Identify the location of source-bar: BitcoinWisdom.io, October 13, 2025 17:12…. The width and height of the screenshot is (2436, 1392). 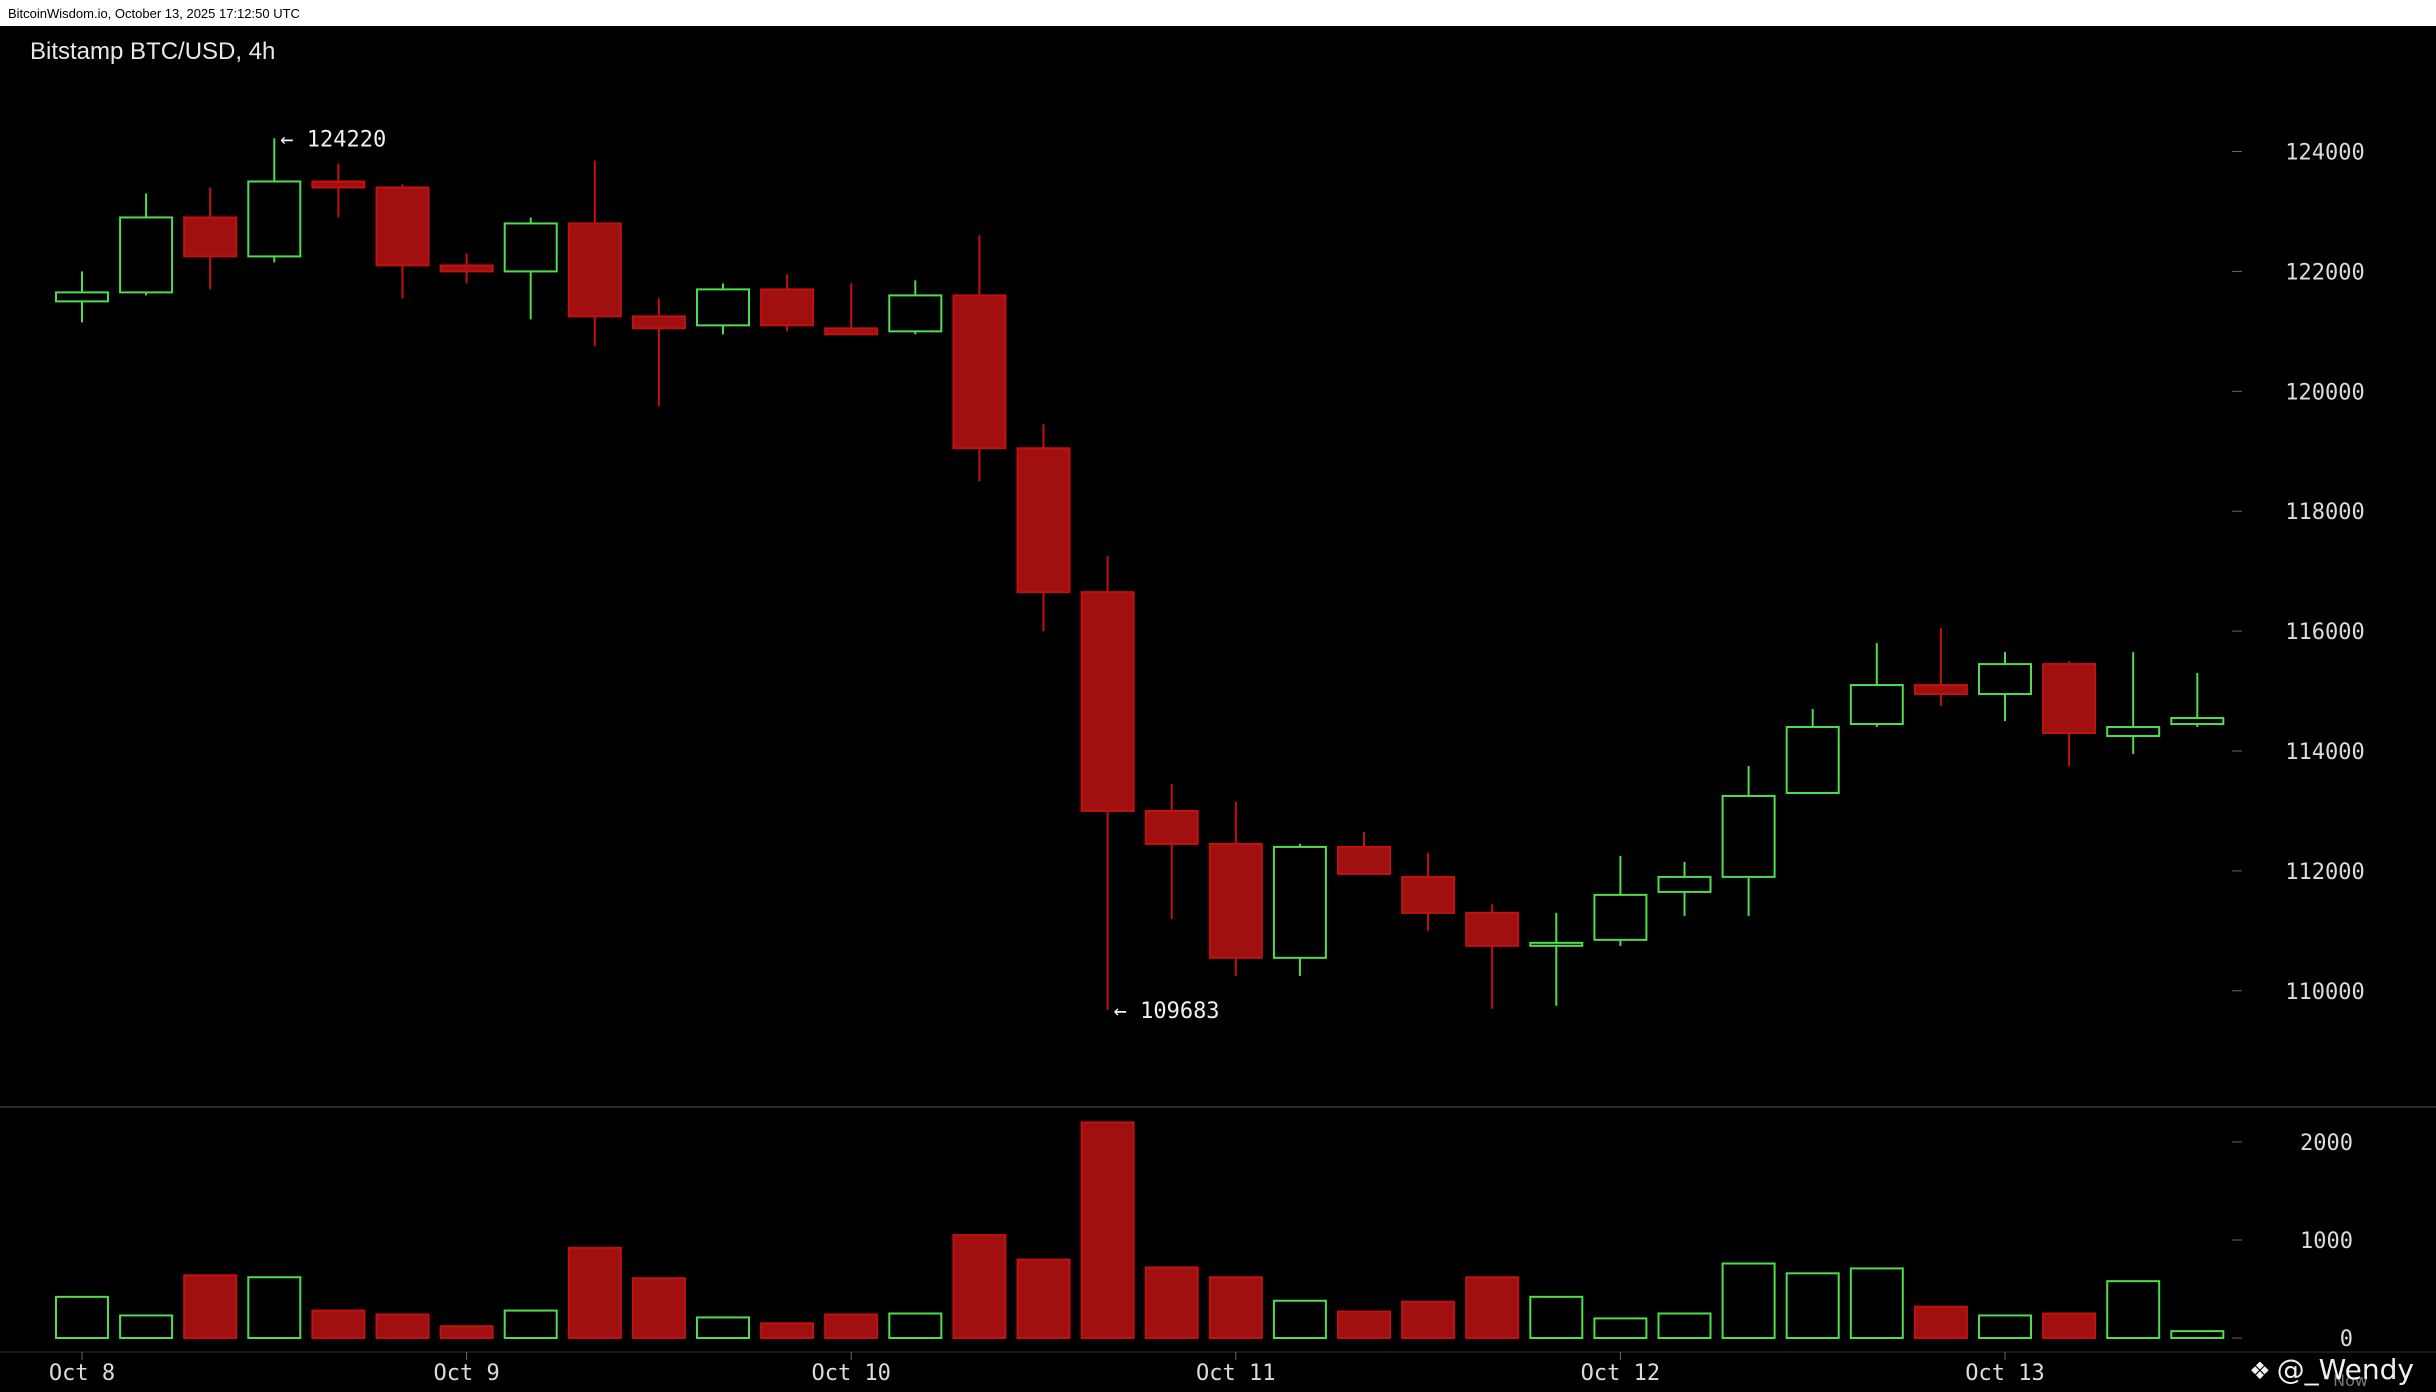
(1218, 13).